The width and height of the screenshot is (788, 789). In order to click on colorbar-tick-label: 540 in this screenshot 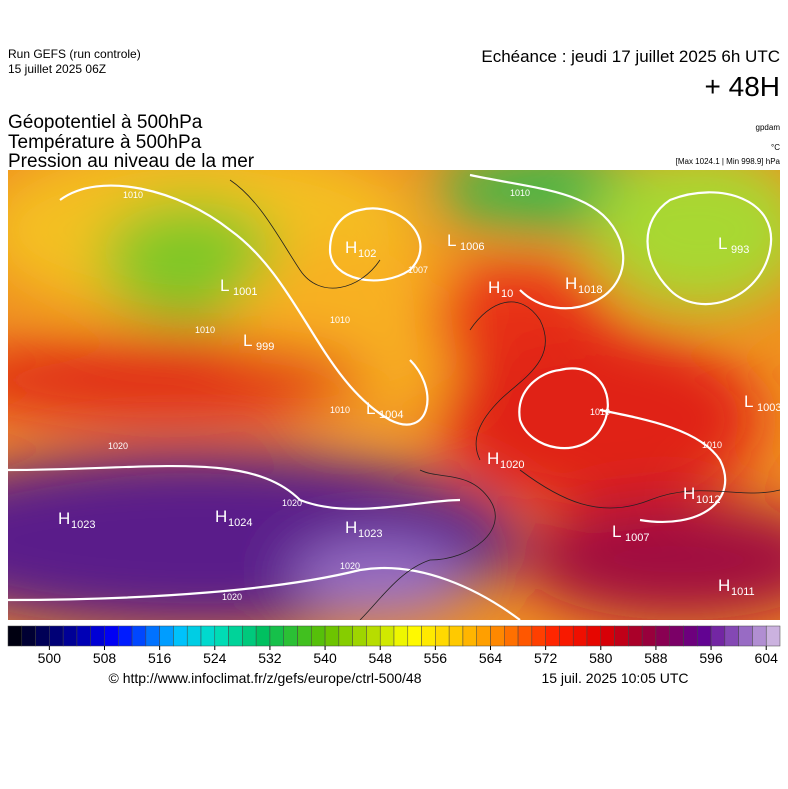, I will do `click(325, 658)`.